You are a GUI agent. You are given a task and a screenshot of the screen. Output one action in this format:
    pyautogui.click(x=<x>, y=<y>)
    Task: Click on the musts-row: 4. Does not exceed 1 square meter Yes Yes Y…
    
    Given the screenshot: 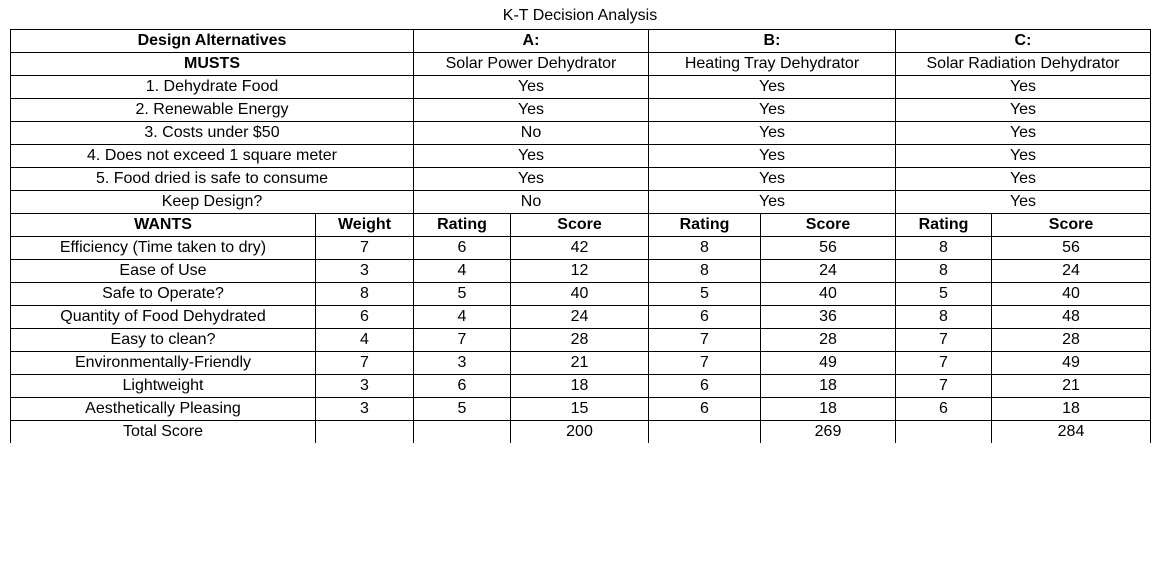 What is the action you would take?
    pyautogui.click(x=580, y=156)
    